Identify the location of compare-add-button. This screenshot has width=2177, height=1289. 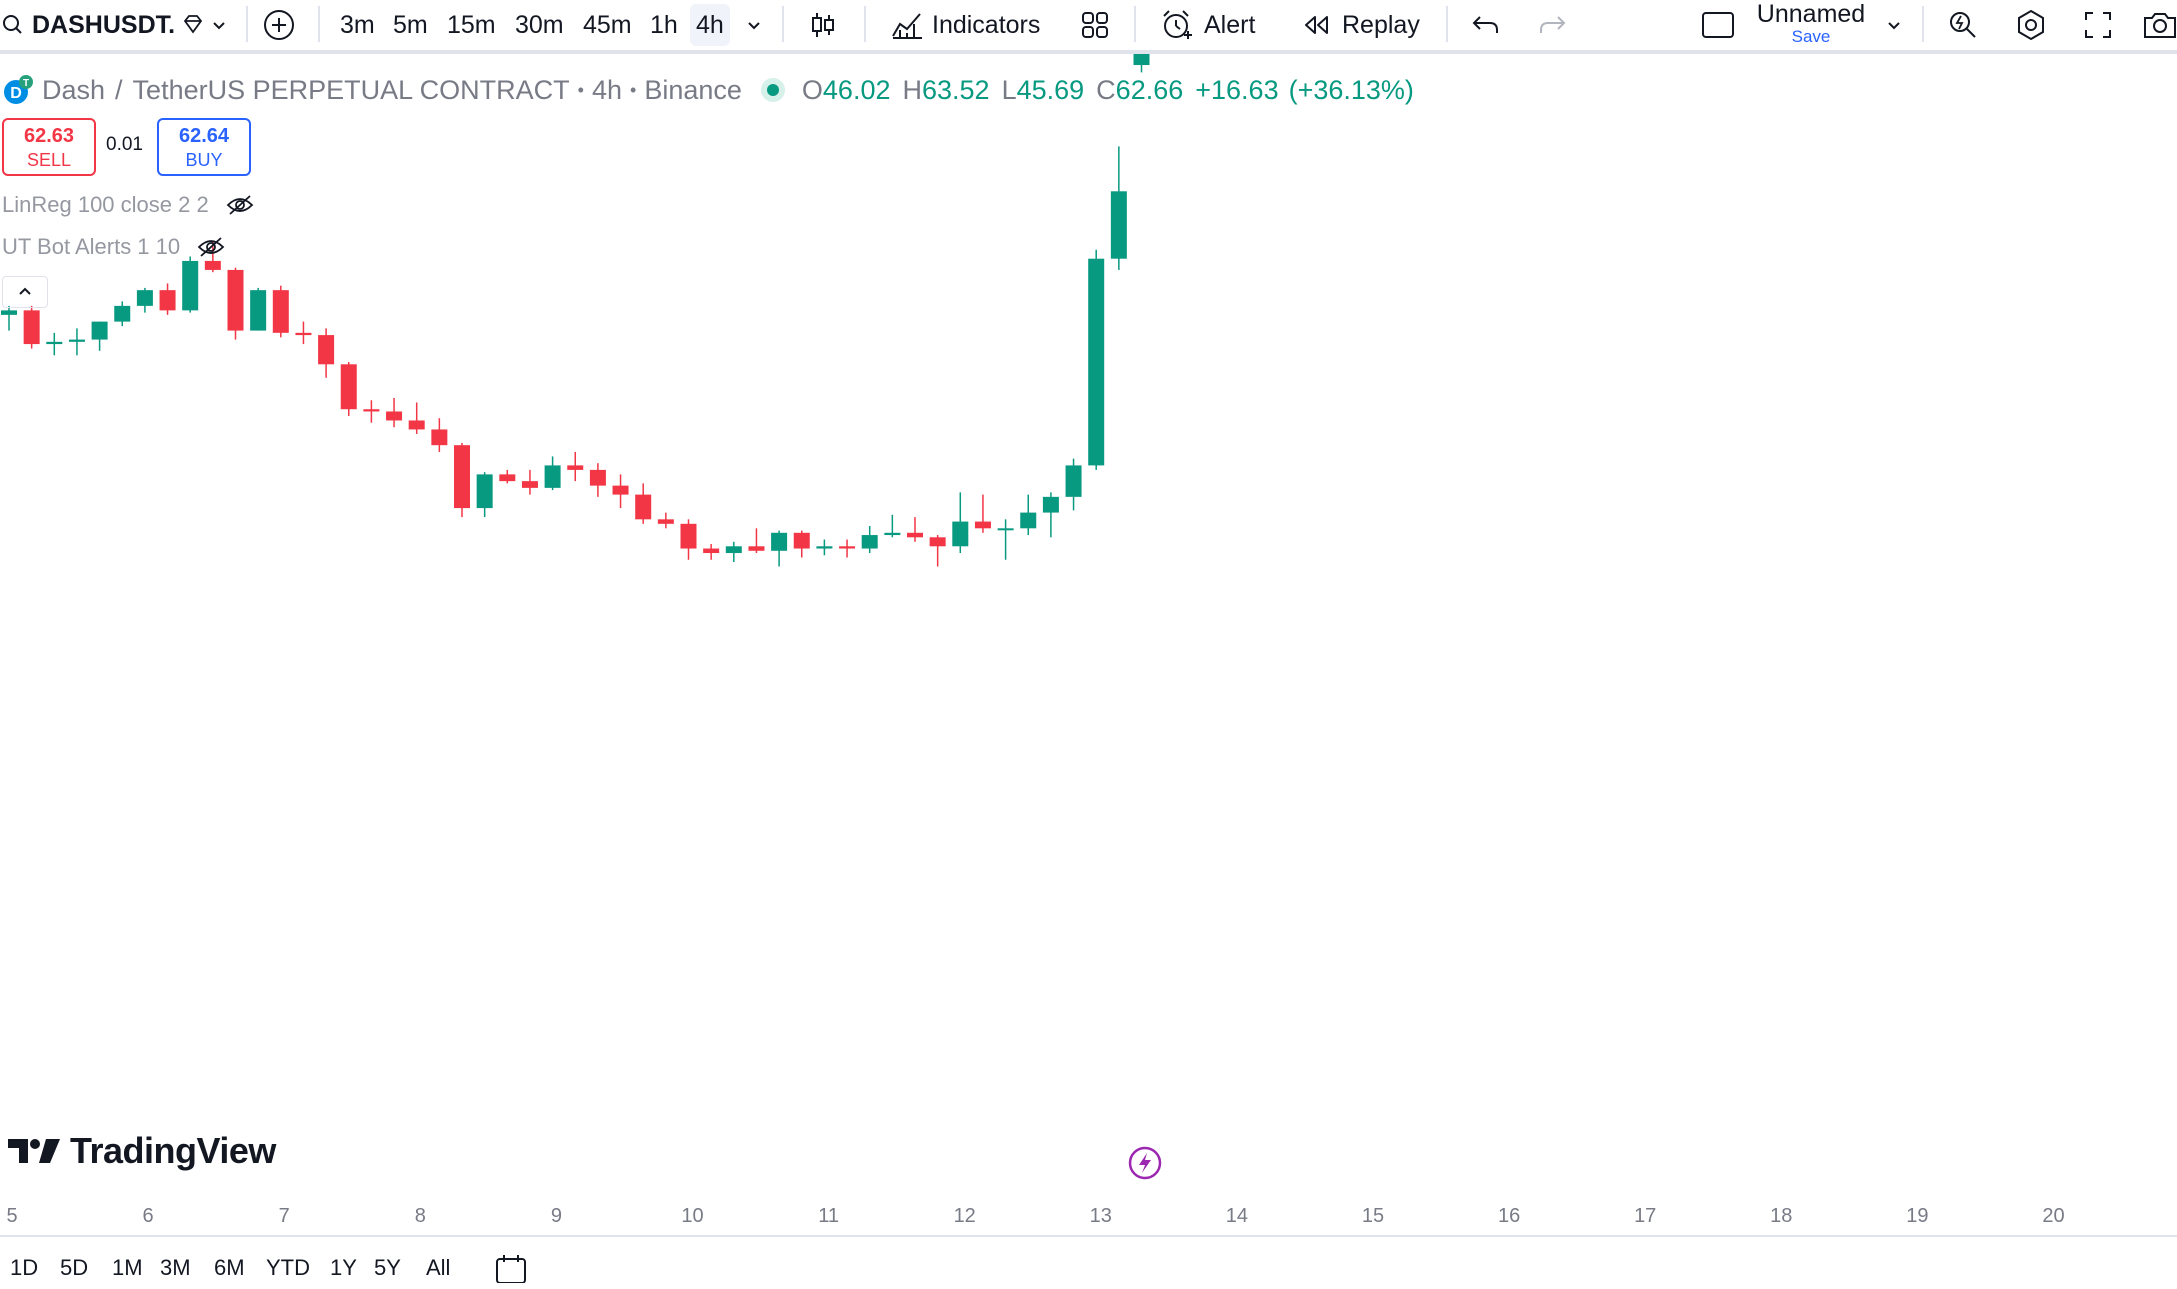
(279, 25).